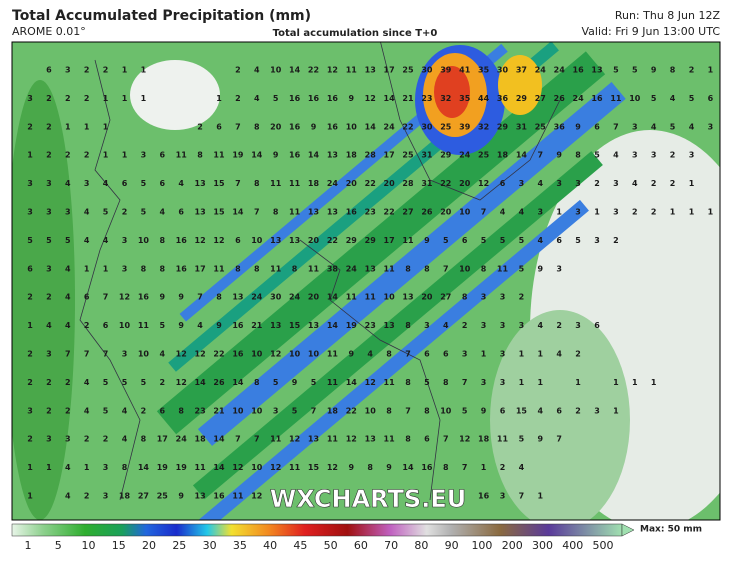  Describe the element at coordinates (572, 545) in the screenshot. I see `colorbar-label: 400` at that location.